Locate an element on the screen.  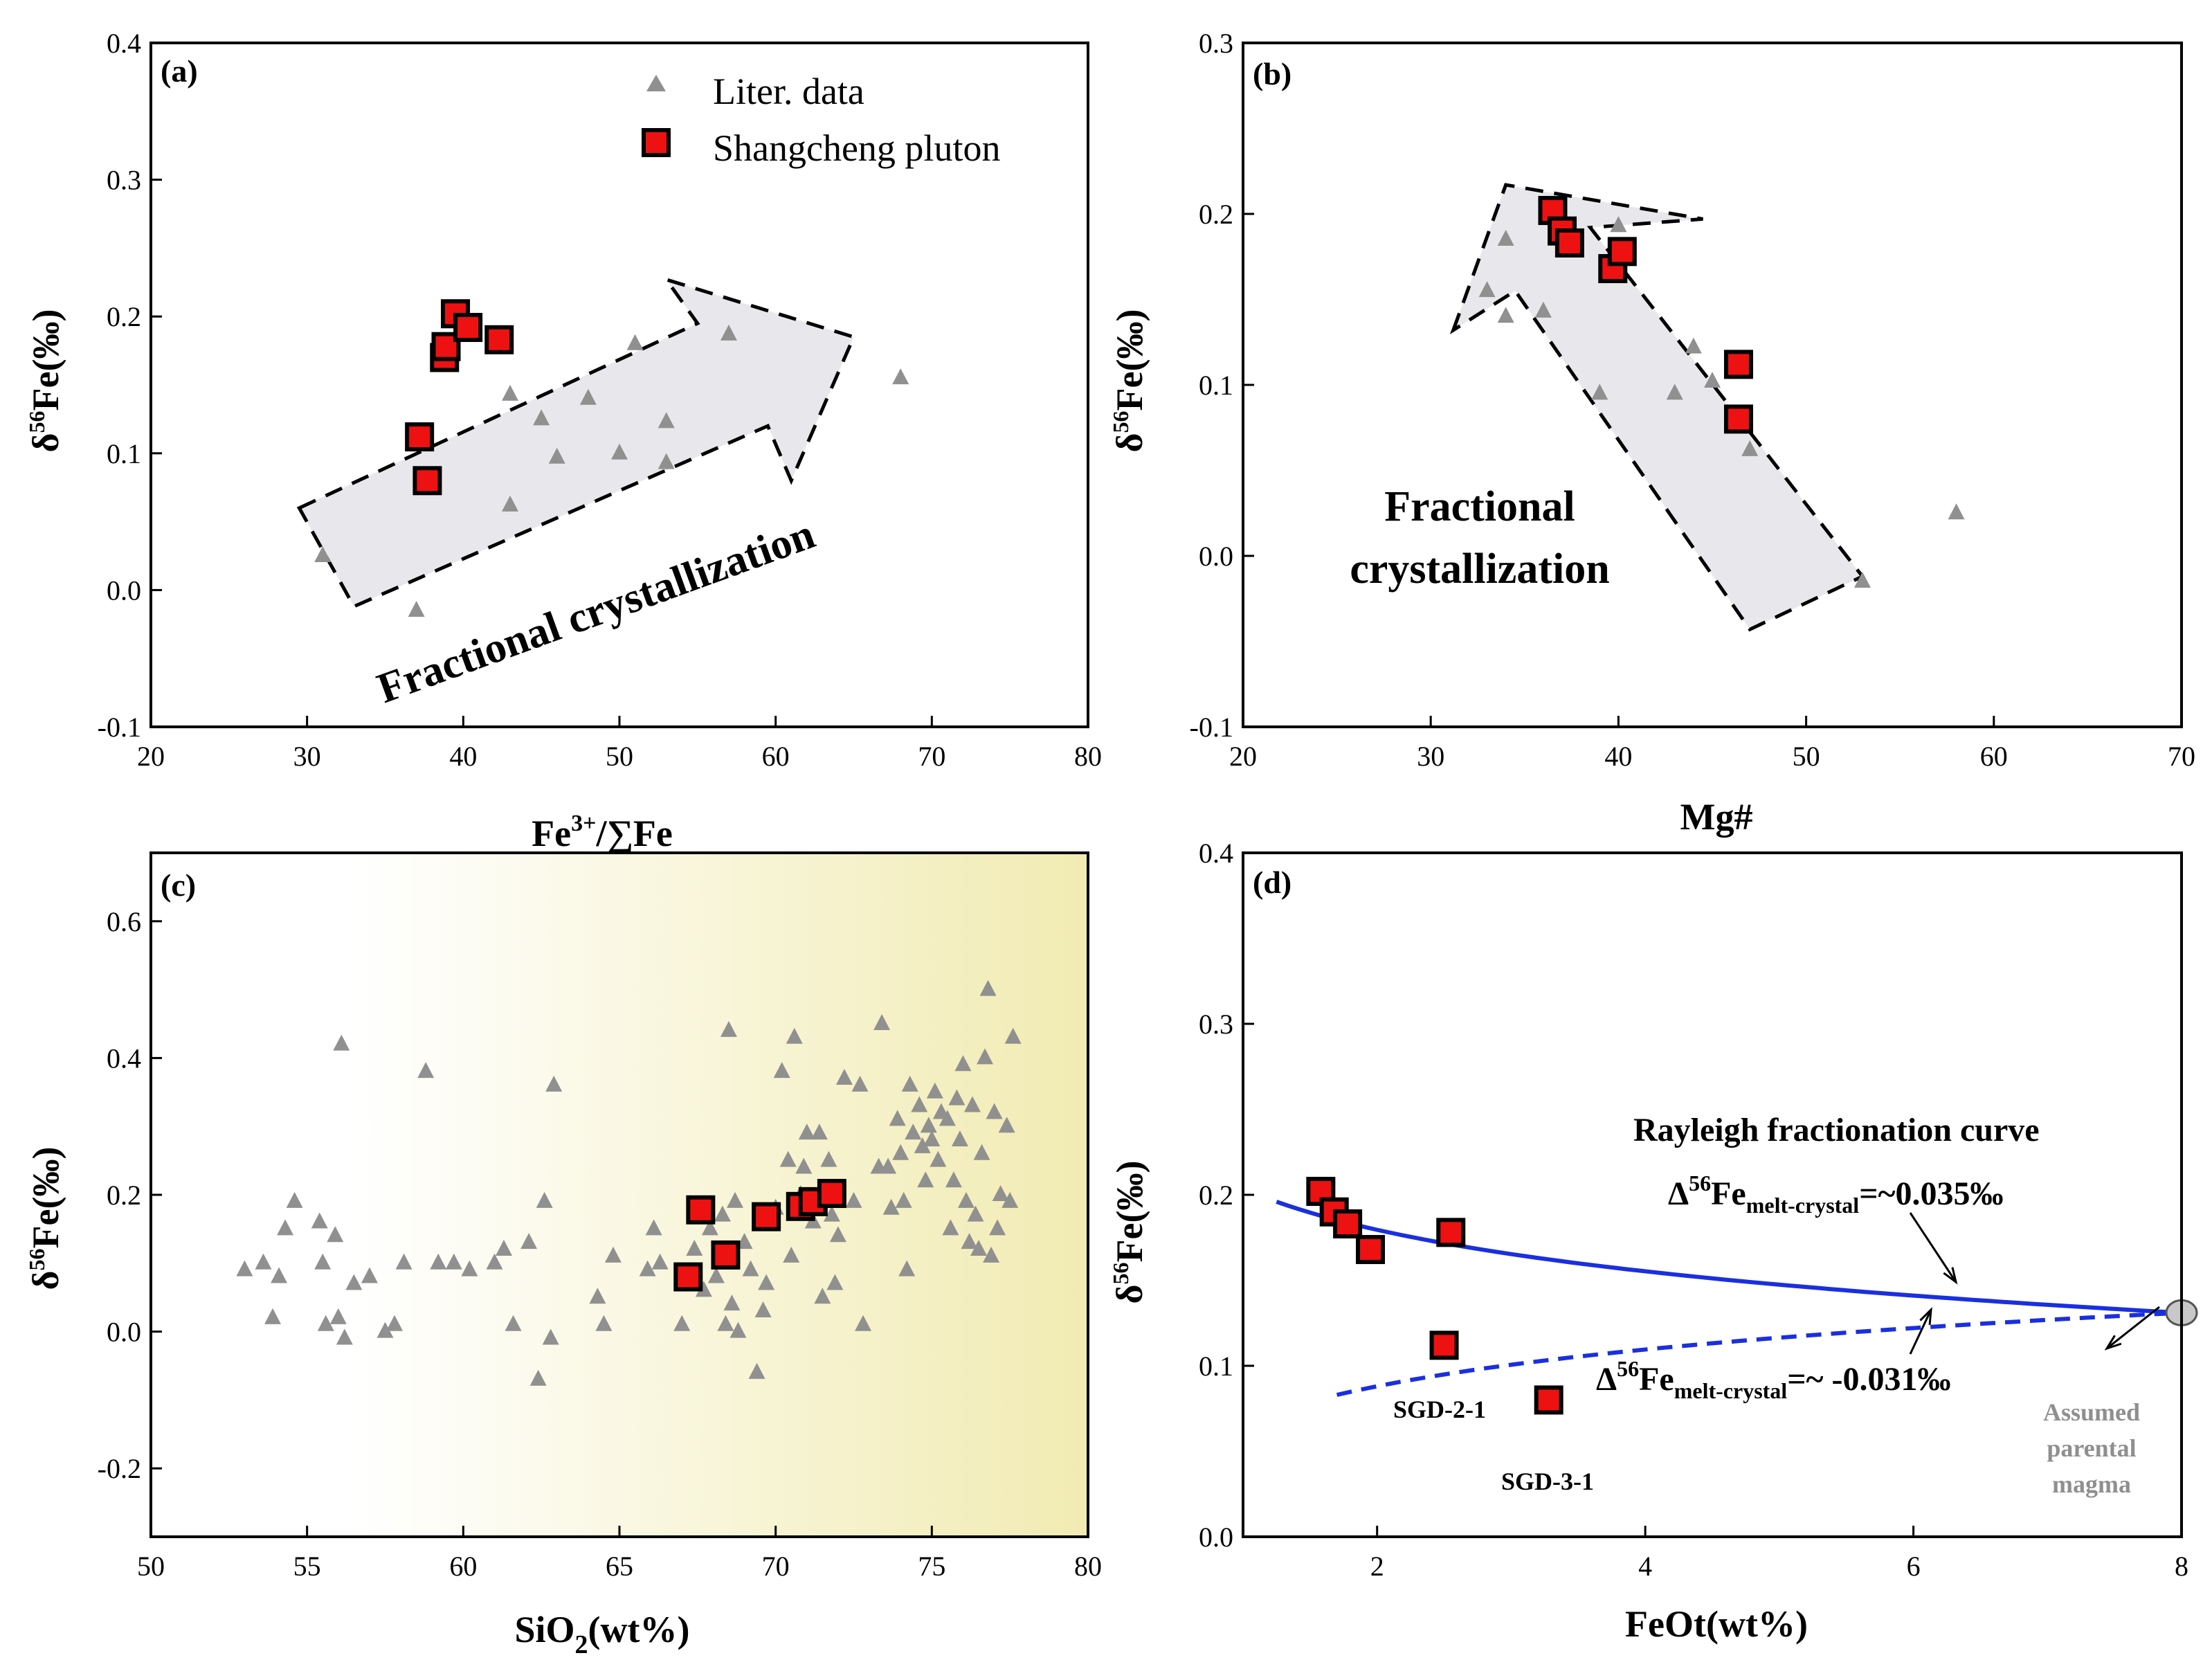
y-tick-label-d-0: 0.0 is located at coordinates (1216, 1537).